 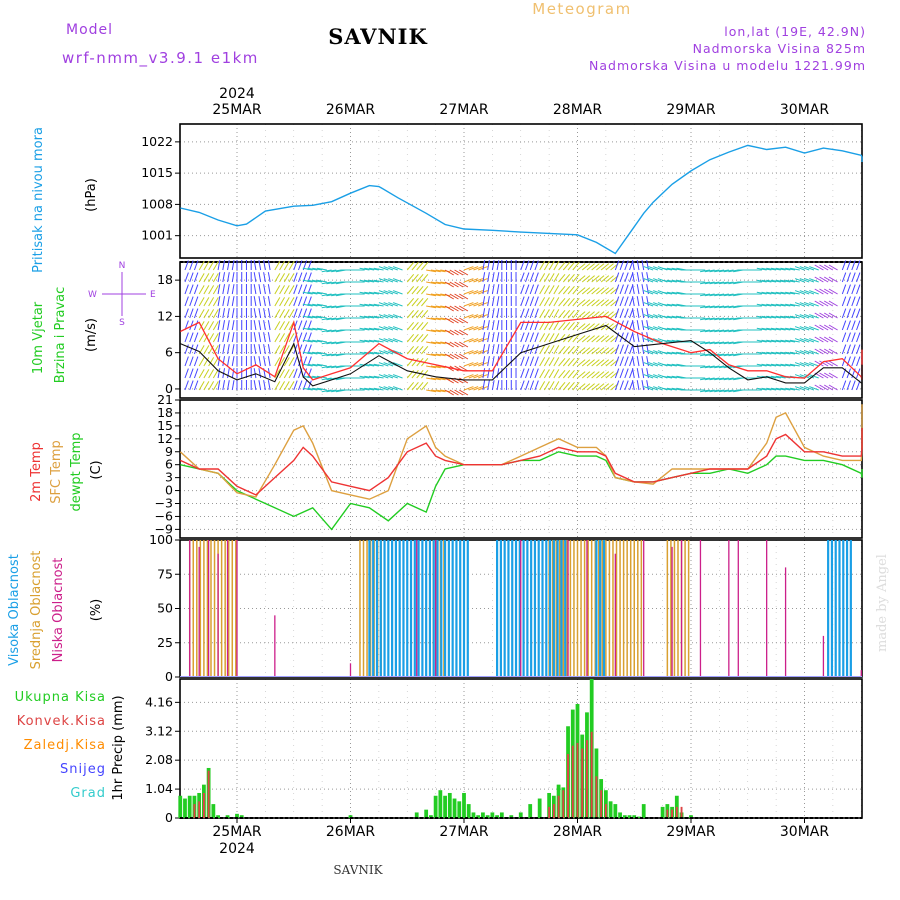 I want to click on y-tick-label: 2.08, so click(x=159, y=759).